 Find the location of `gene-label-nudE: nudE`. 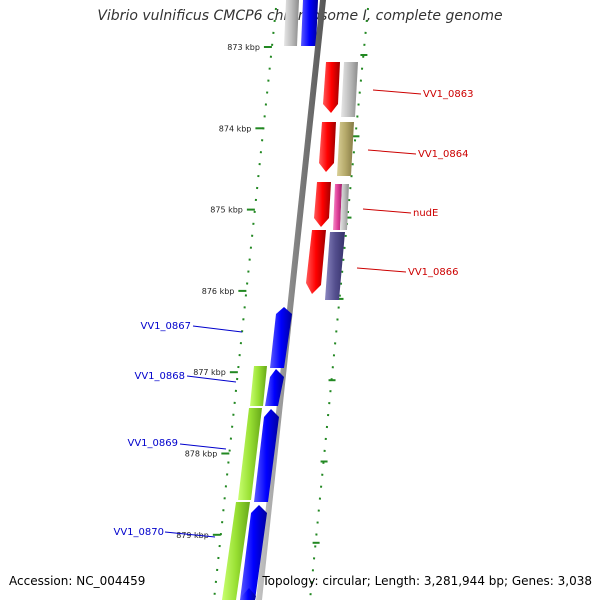

gene-label-nudE: nudE is located at coordinates (425, 213).